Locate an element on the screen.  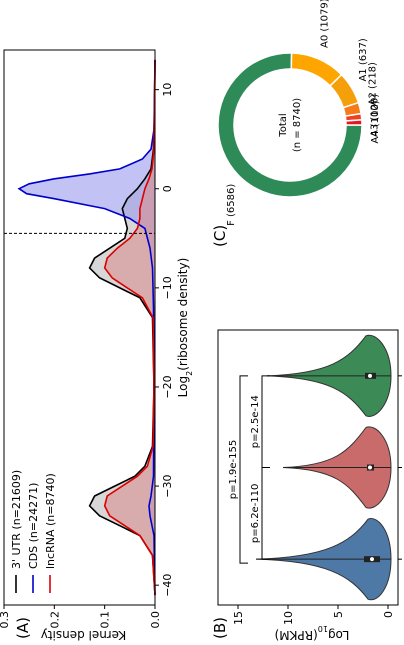
donut-label-4: A3 (120) is located at coordinates (374, 115).